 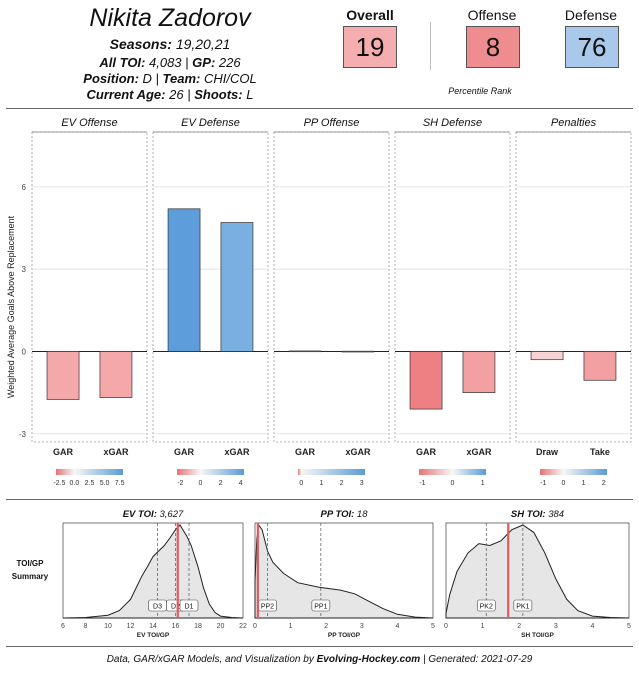 I want to click on legend-tick: 3, so click(x=362, y=483).